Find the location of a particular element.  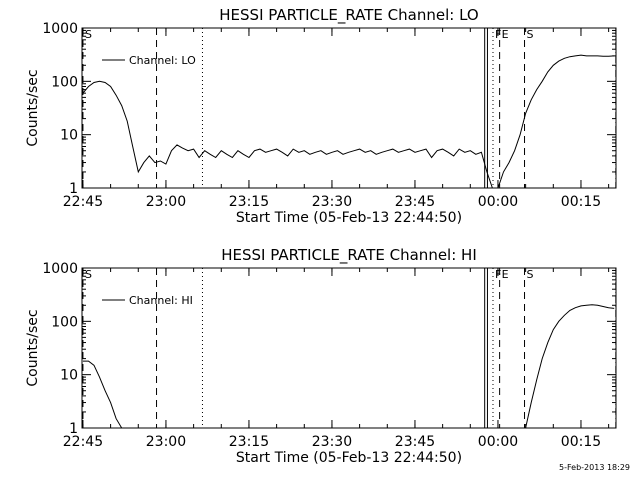

event-marker-label-lo-0: S is located at coordinates (88, 34).